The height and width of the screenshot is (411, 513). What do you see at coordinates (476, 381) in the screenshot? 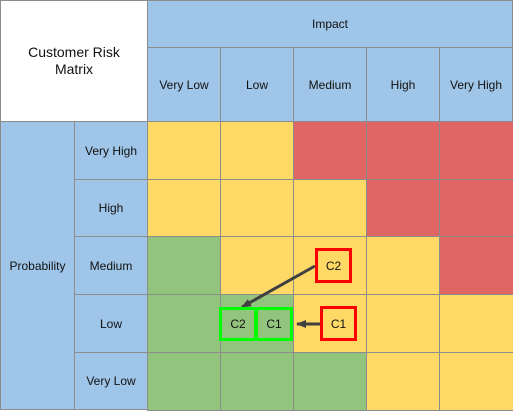
I see `risk-cell-very-low-very-high` at bounding box center [476, 381].